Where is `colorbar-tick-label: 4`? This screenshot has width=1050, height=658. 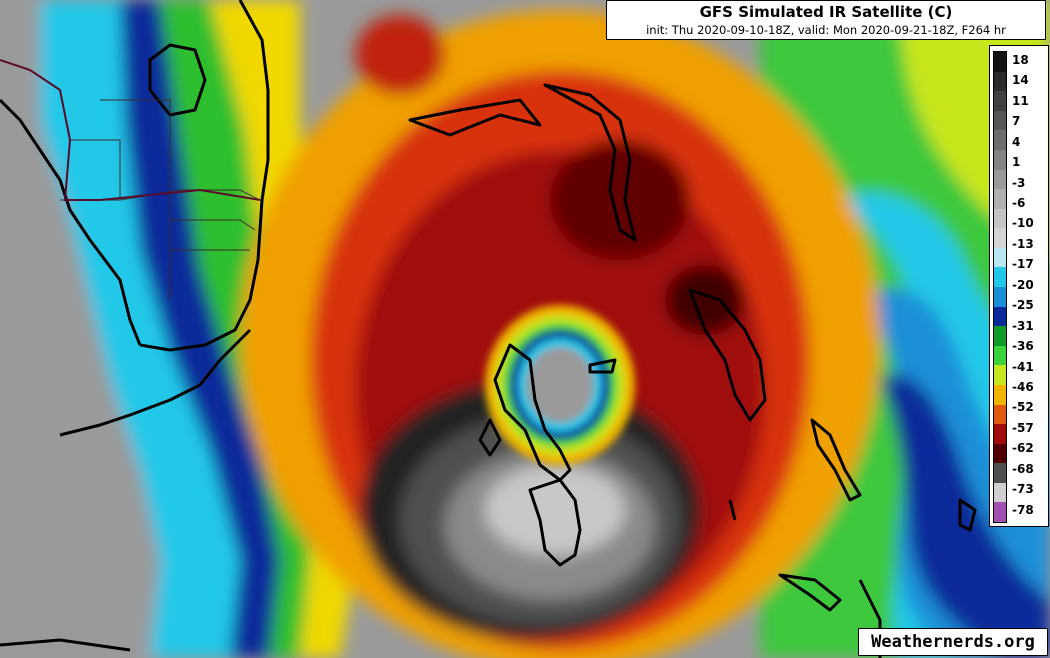 colorbar-tick-label: 4 is located at coordinates (1016, 141).